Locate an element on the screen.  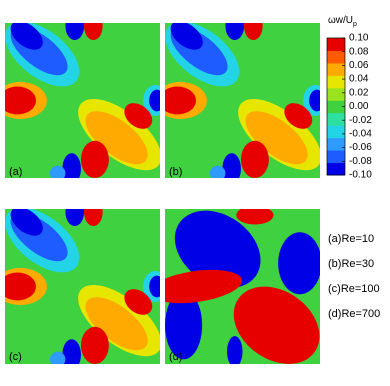
colorbar-tick-label: 0.06 is located at coordinates (359, 65).